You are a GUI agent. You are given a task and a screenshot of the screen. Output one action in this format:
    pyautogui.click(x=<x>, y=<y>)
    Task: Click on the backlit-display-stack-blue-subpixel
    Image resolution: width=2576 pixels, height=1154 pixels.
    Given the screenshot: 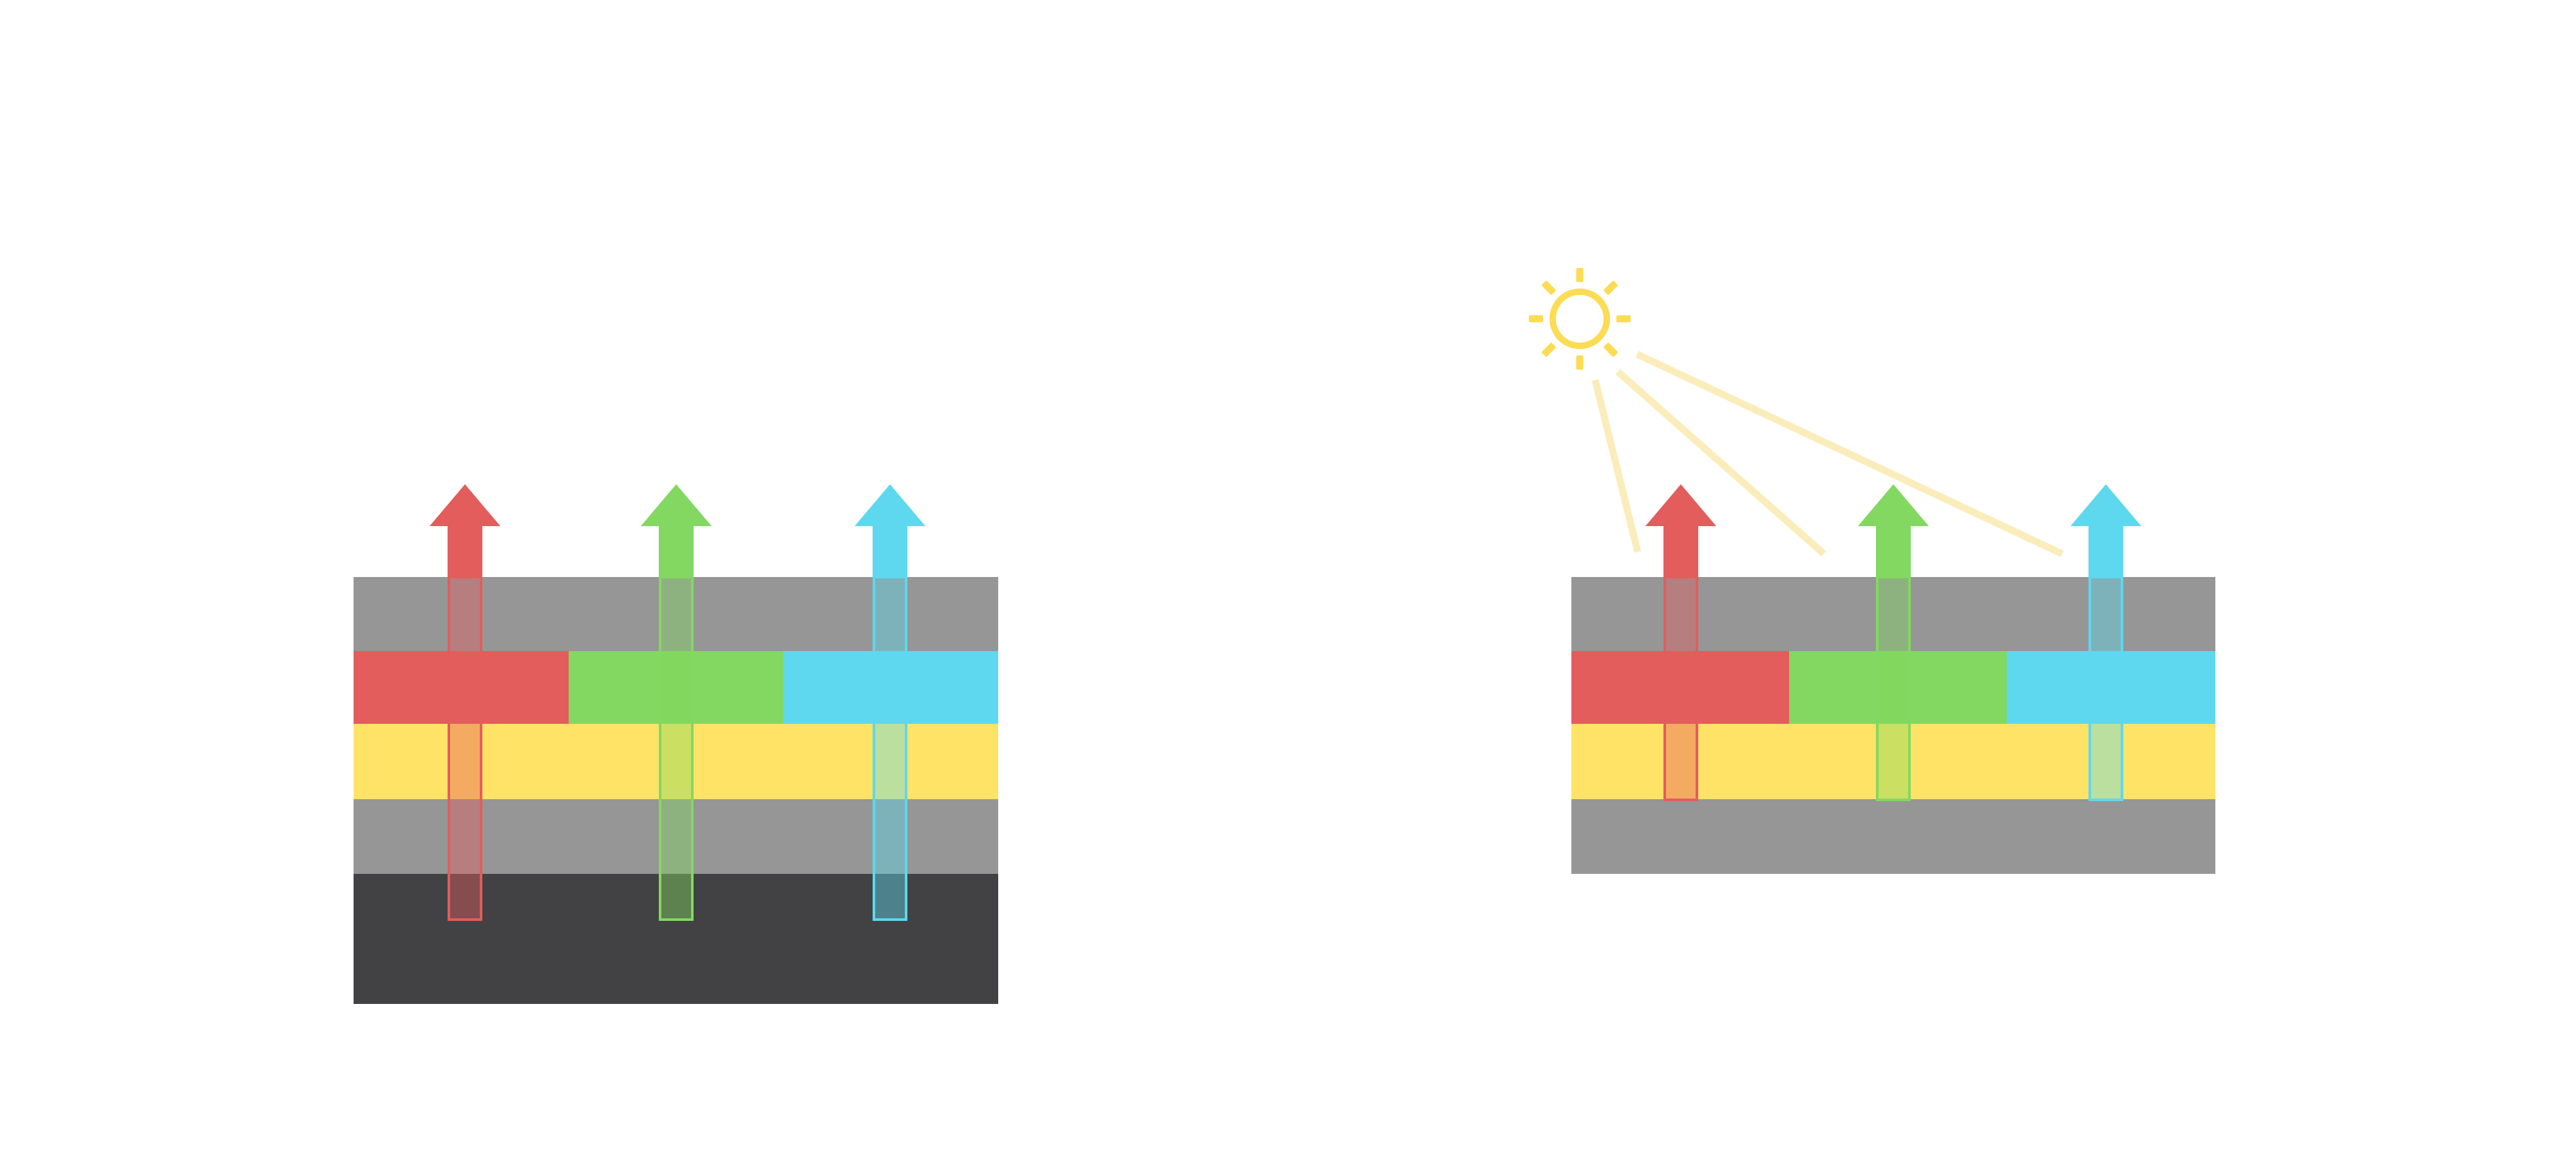 What is the action you would take?
    pyautogui.click(x=890, y=687)
    